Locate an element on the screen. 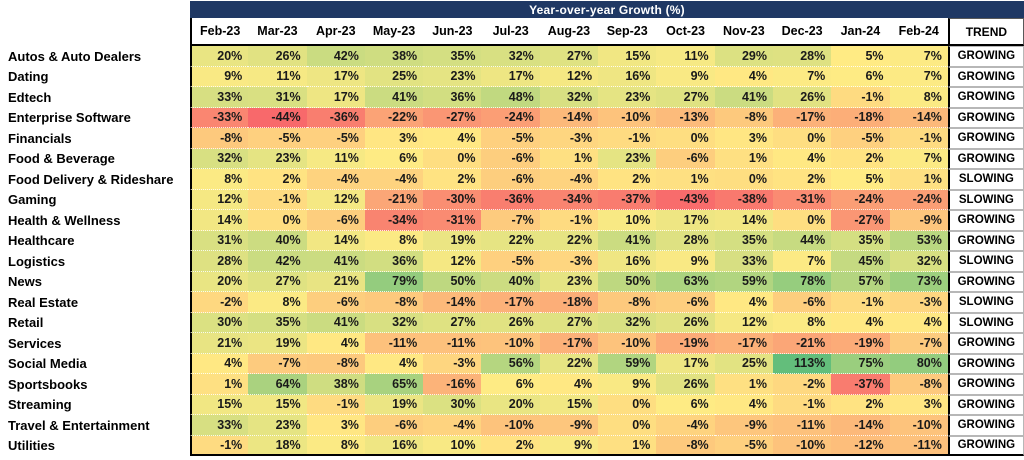 The width and height of the screenshot is (1024, 460). heatmap-cell: -24% is located at coordinates (860, 199).